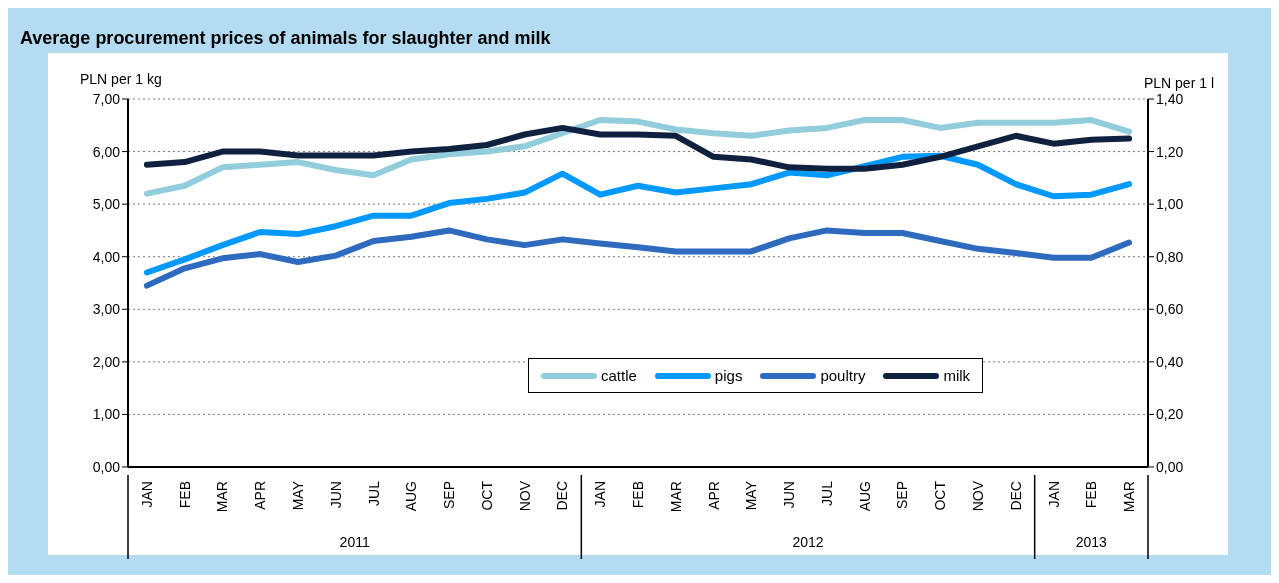 The image size is (1279, 583). What do you see at coordinates (1170, 414) in the screenshot?
I see `y2-tick-label: 0,20` at bounding box center [1170, 414].